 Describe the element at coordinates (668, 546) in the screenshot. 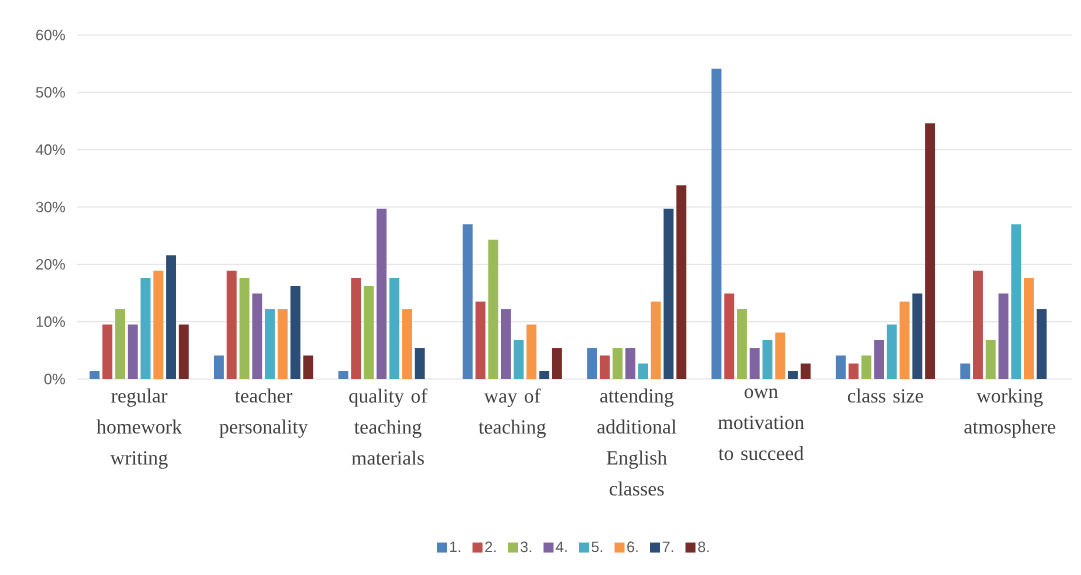

I see `legend-label: 7.` at that location.